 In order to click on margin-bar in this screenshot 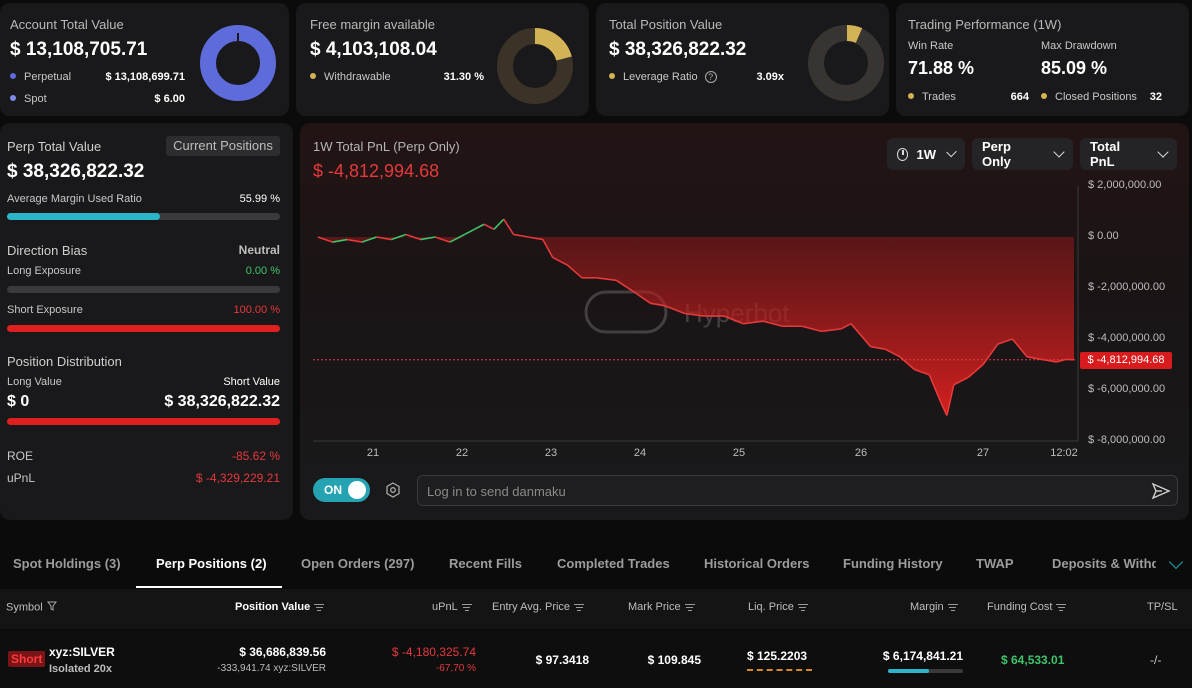, I will do `click(925, 671)`.